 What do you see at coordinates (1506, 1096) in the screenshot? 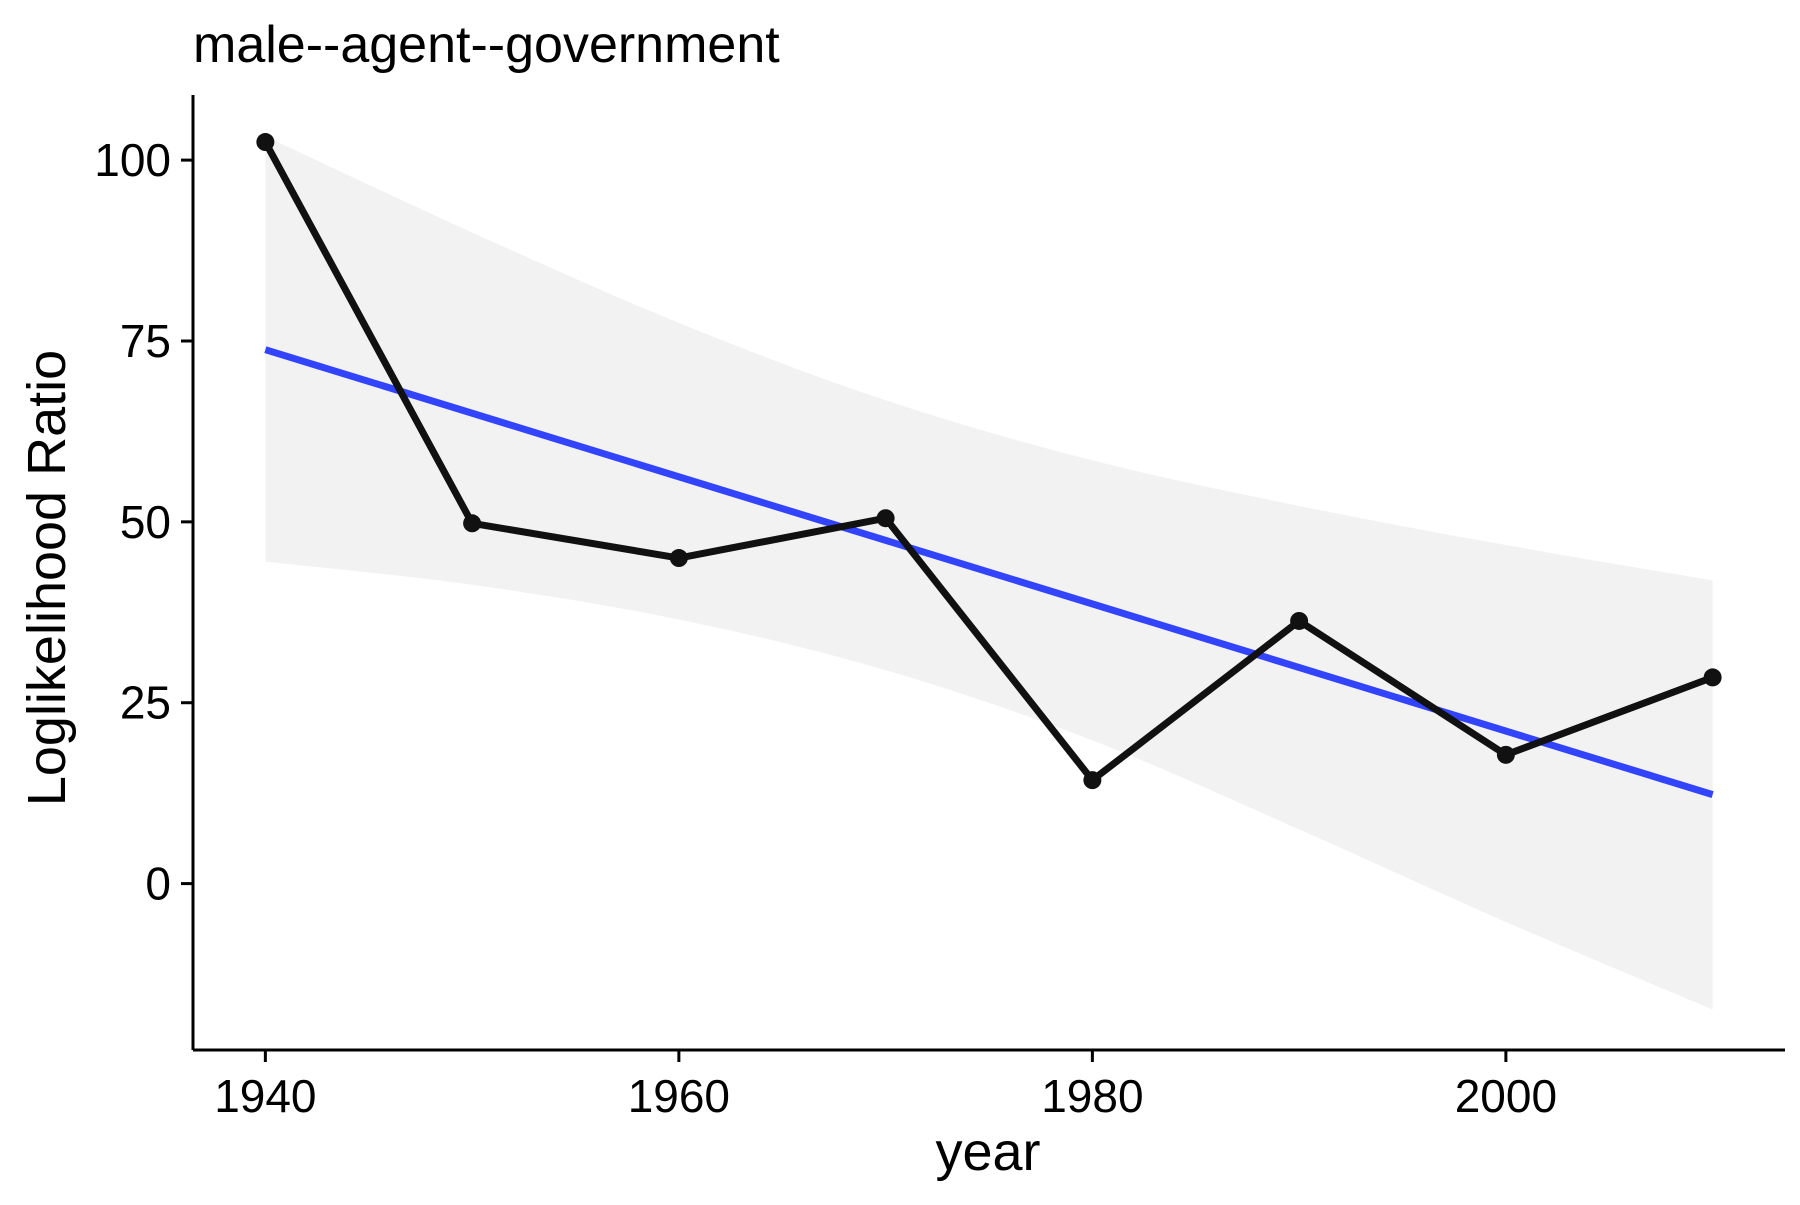
I see `x-tick-label: 2000` at bounding box center [1506, 1096].